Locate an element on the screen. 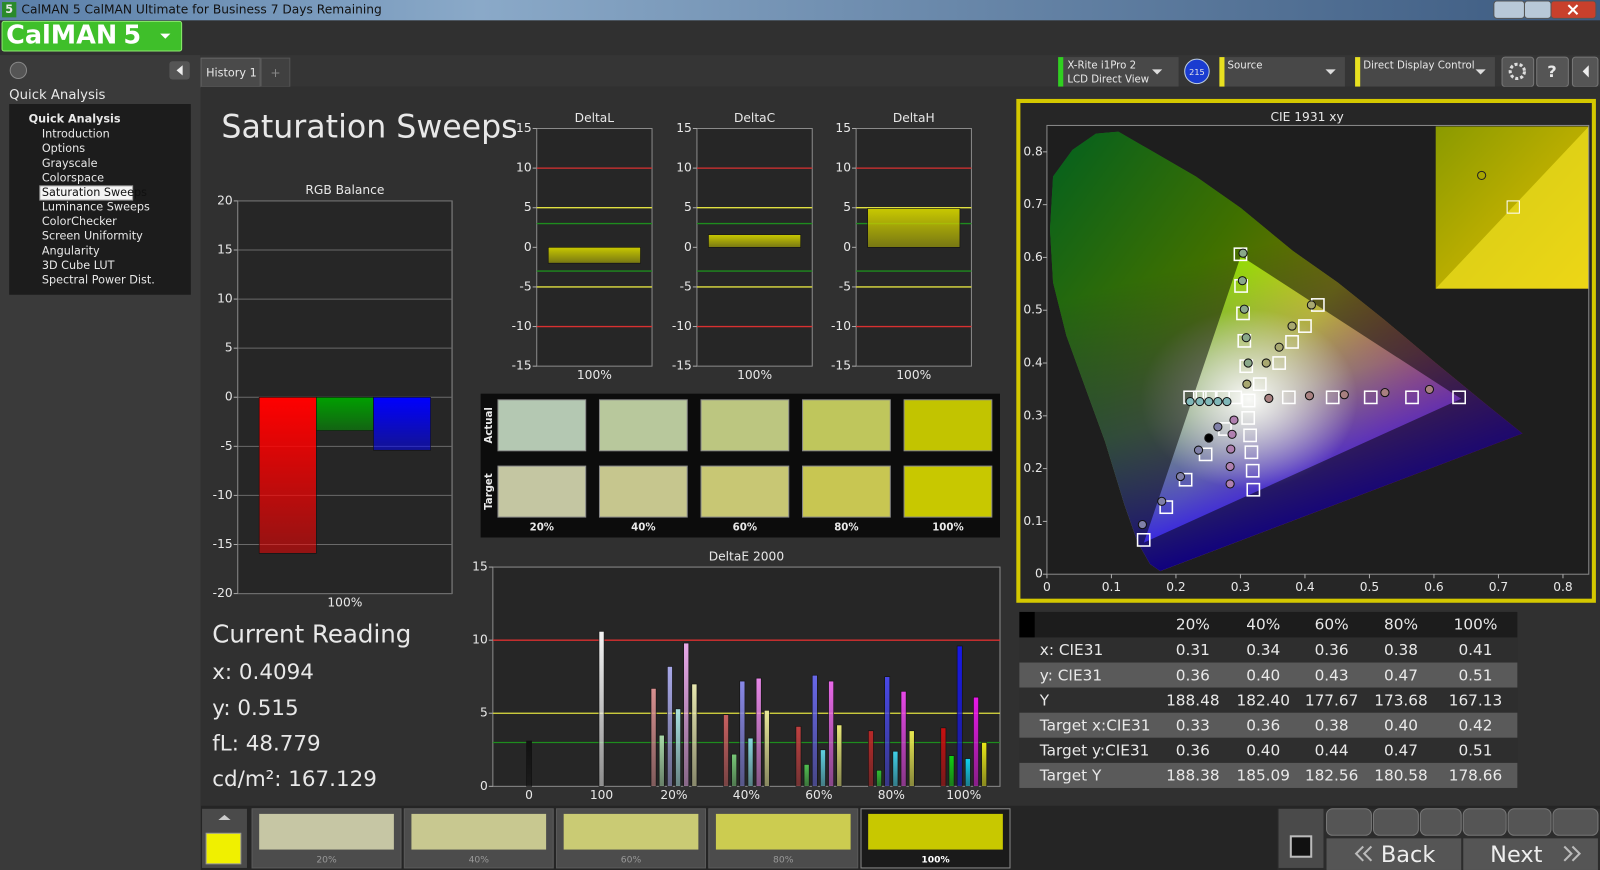  table-header-cell: 40% is located at coordinates (1263, 625).